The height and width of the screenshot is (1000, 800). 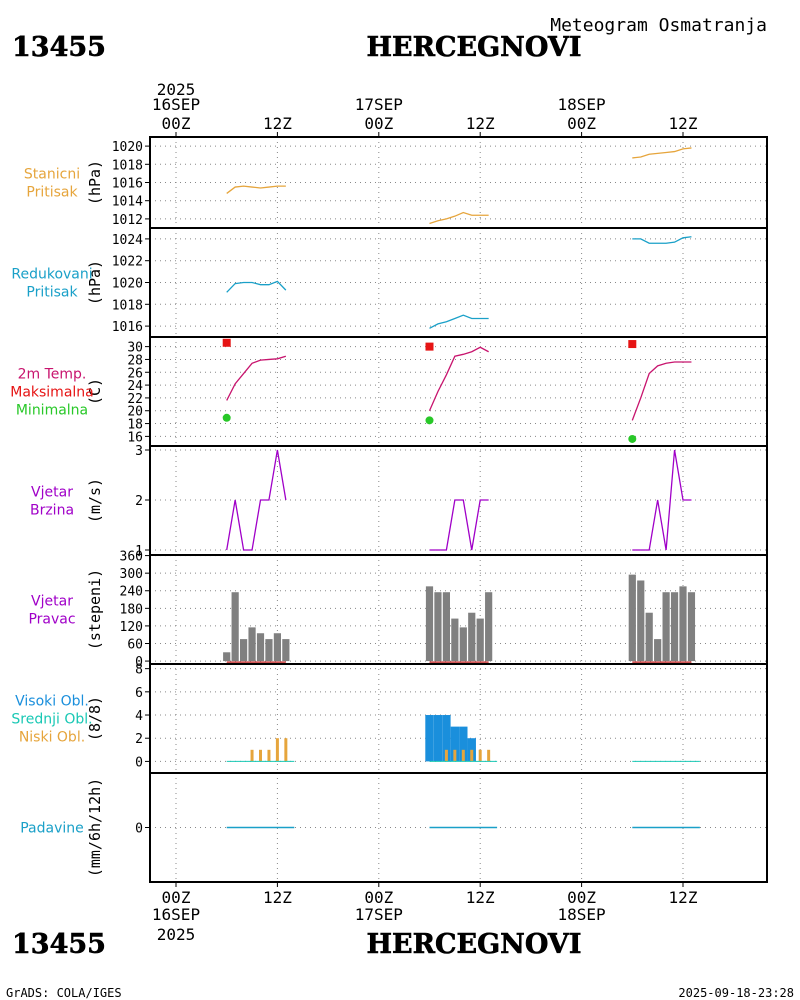 What do you see at coordinates (398, 610) in the screenshot?
I see `panel-wind_direction: 0 60 120 180 240 300 360 (stepeni) Vjetar Pravac` at bounding box center [398, 610].